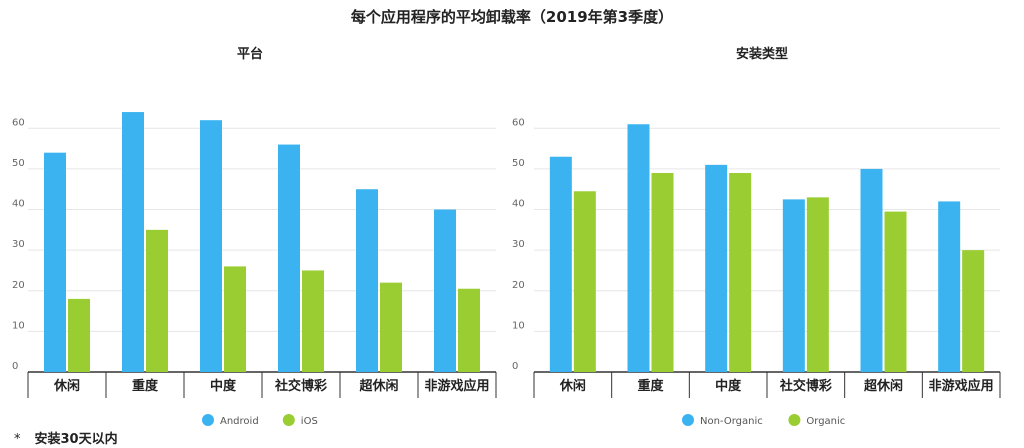 The height and width of the screenshot is (448, 1024). What do you see at coordinates (512, 17) in the screenshot?
I see `main-title: 每个应用程序的平均卸载率（2019年第3季度）` at bounding box center [512, 17].